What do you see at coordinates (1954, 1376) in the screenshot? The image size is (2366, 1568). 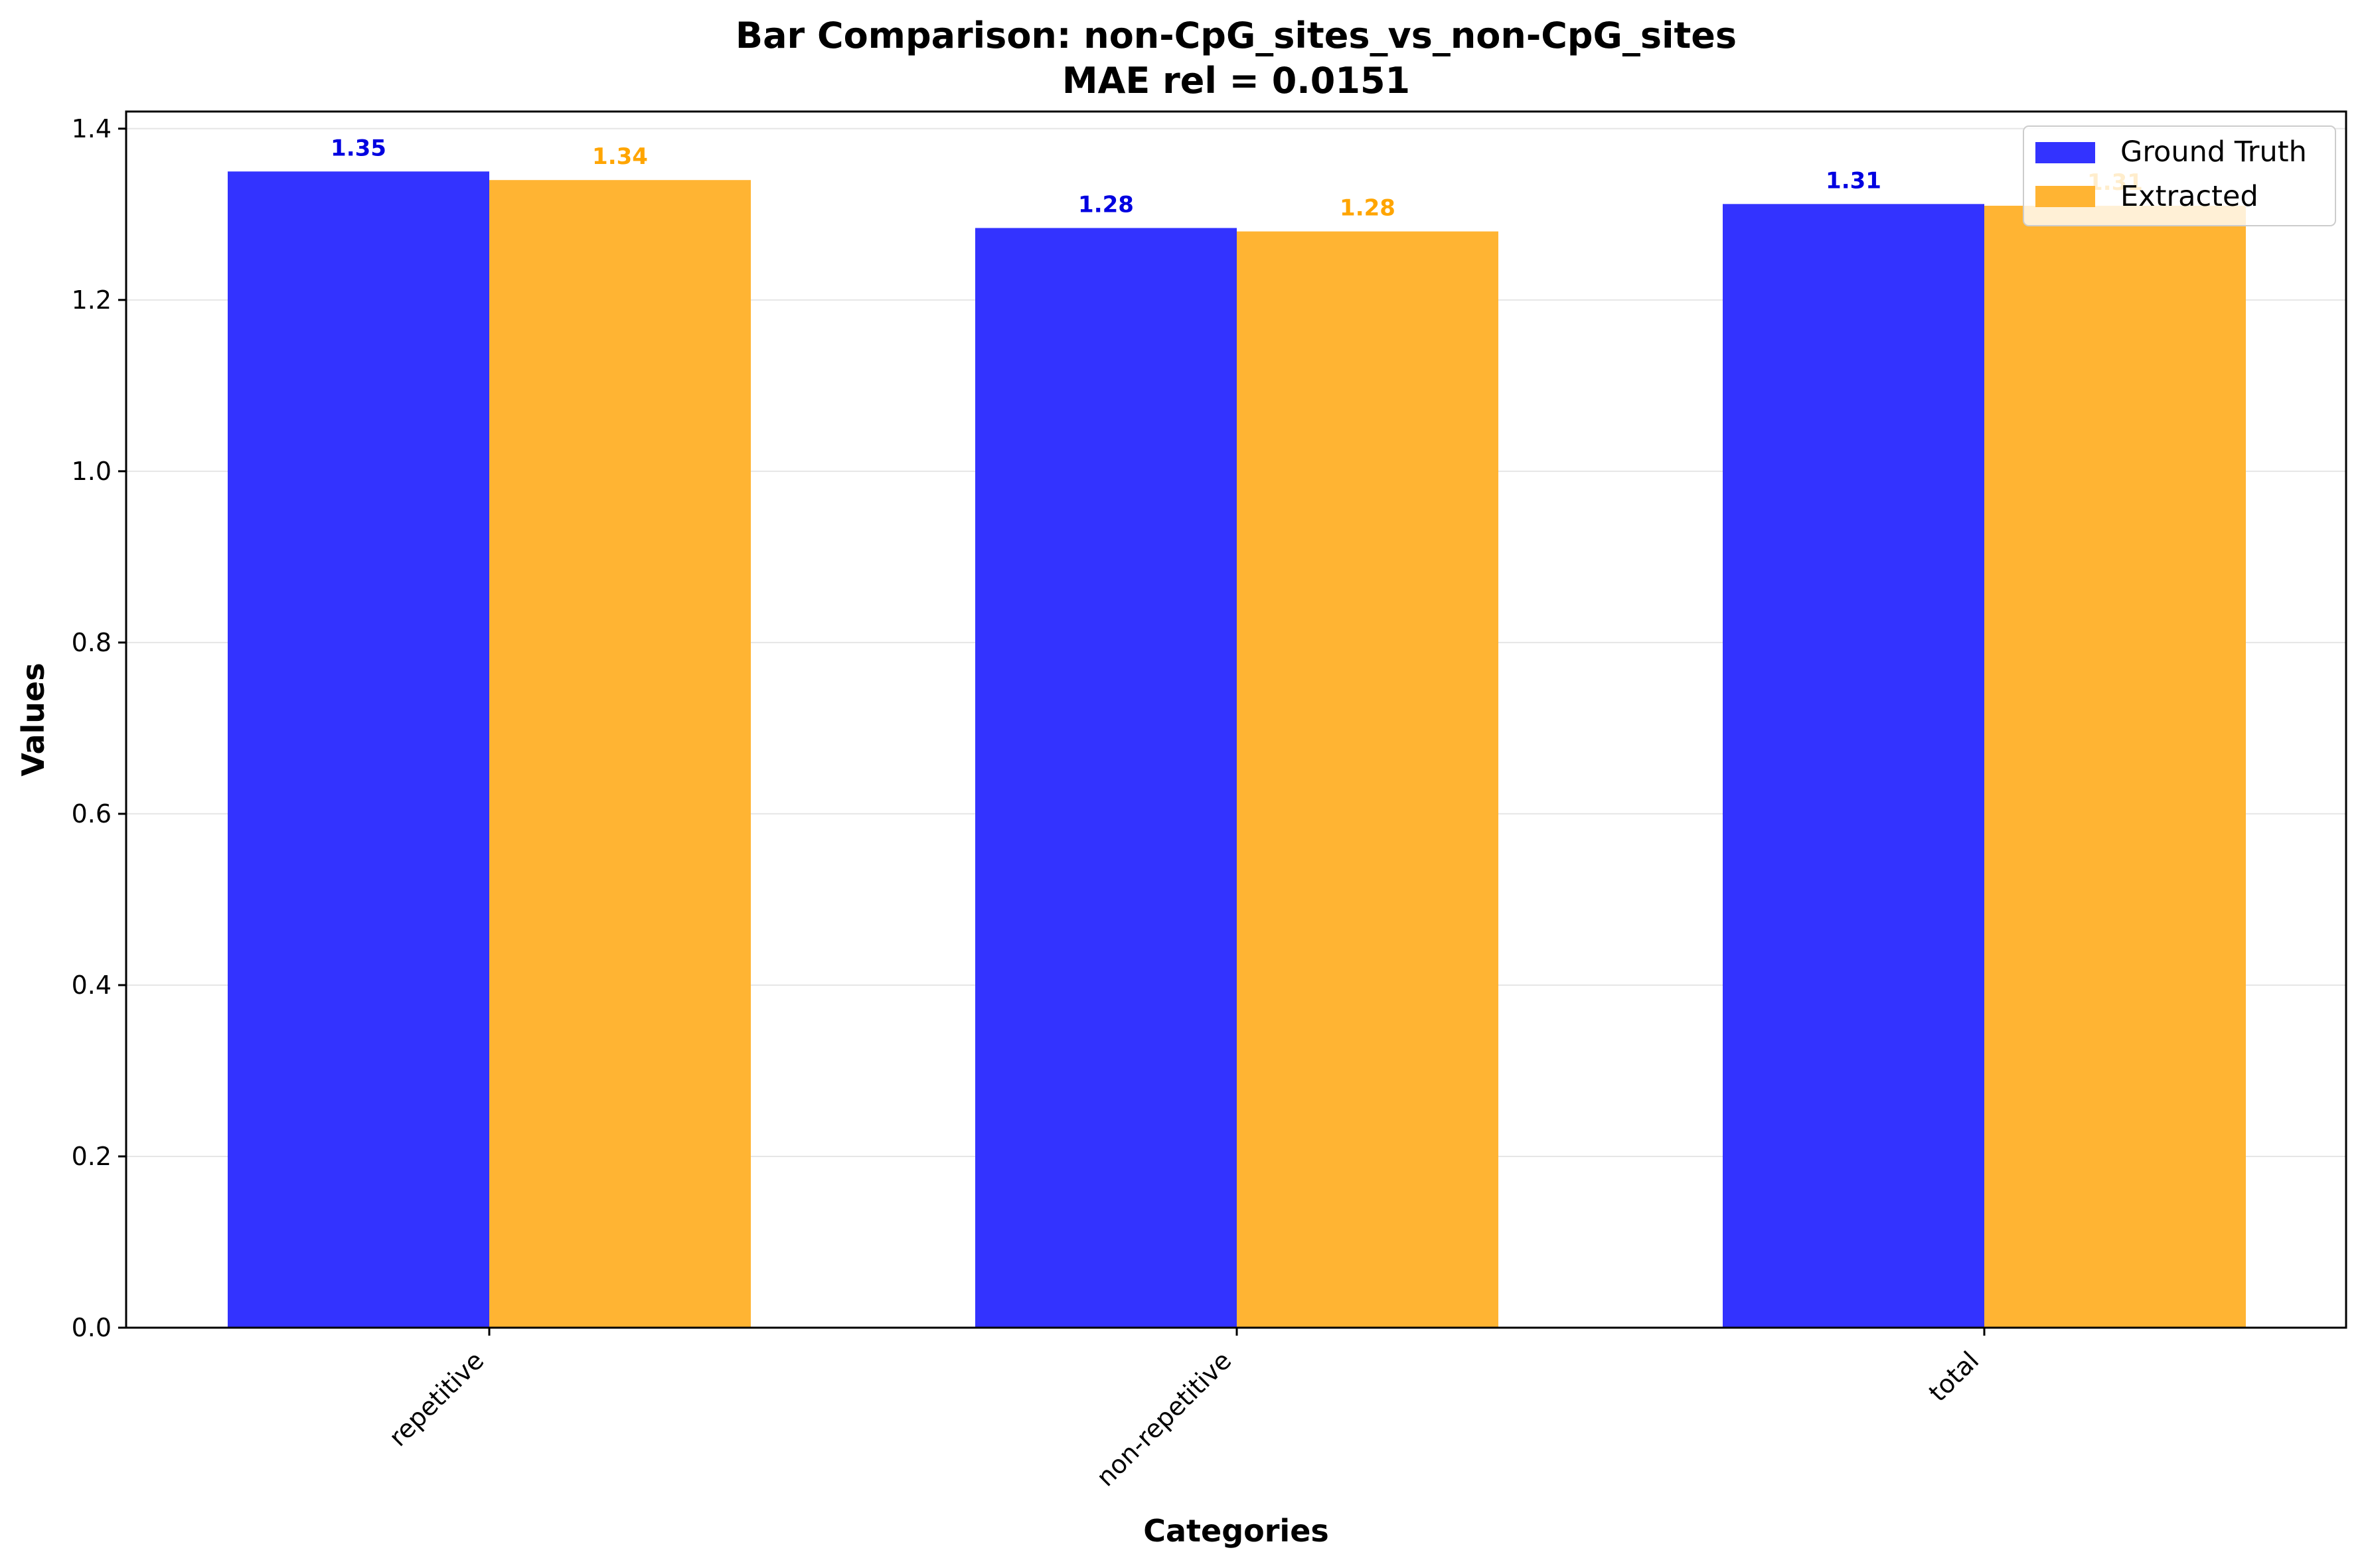 I see `x-tick-label: total` at bounding box center [1954, 1376].